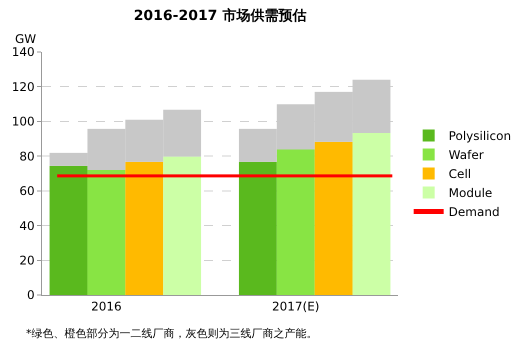 The height and width of the screenshot is (345, 529). What do you see at coordinates (30, 295) in the screenshot?
I see `y-tick-label: 0` at bounding box center [30, 295].